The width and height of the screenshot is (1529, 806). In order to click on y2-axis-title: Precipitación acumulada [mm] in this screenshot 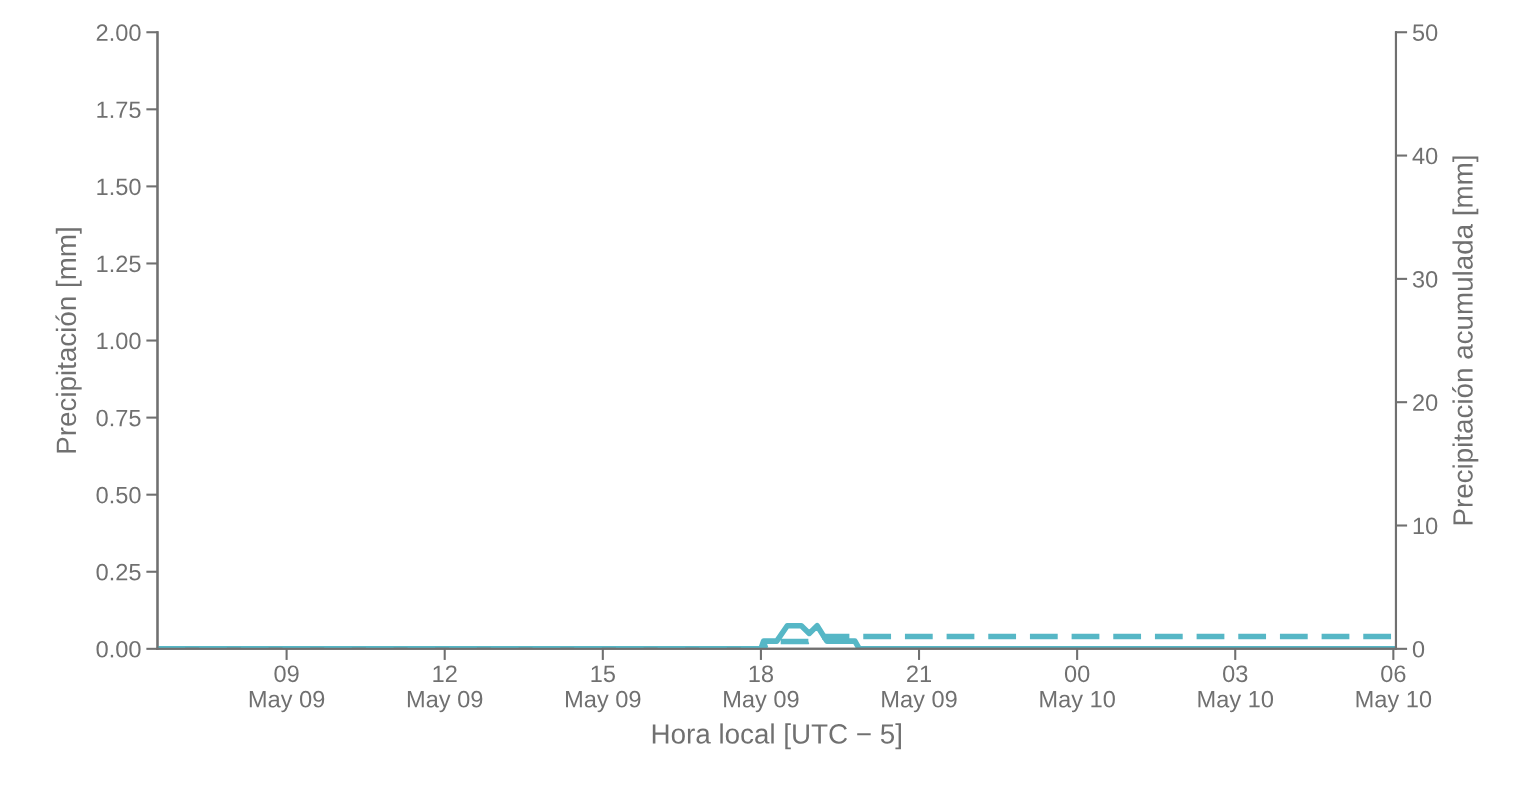, I will do `click(1465, 340)`.